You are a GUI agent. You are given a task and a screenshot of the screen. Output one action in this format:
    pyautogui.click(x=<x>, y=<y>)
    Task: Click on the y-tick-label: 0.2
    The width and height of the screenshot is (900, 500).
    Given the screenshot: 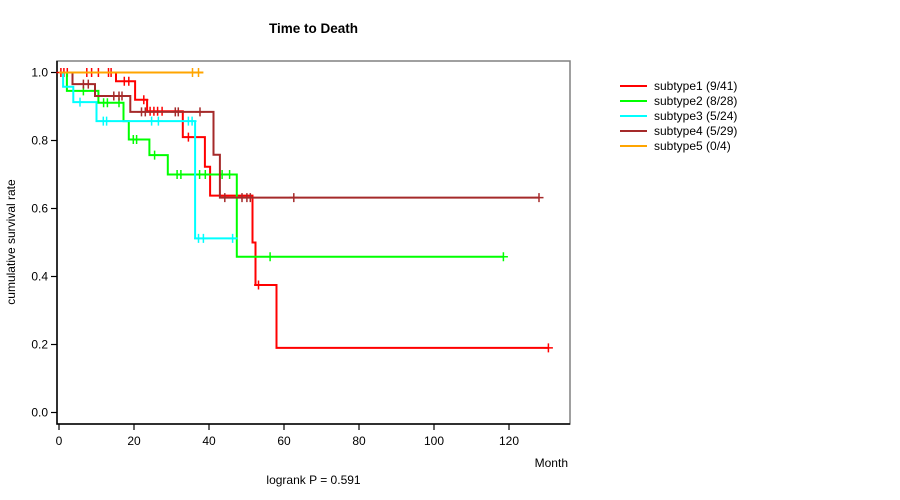 What is the action you would take?
    pyautogui.click(x=39, y=345)
    